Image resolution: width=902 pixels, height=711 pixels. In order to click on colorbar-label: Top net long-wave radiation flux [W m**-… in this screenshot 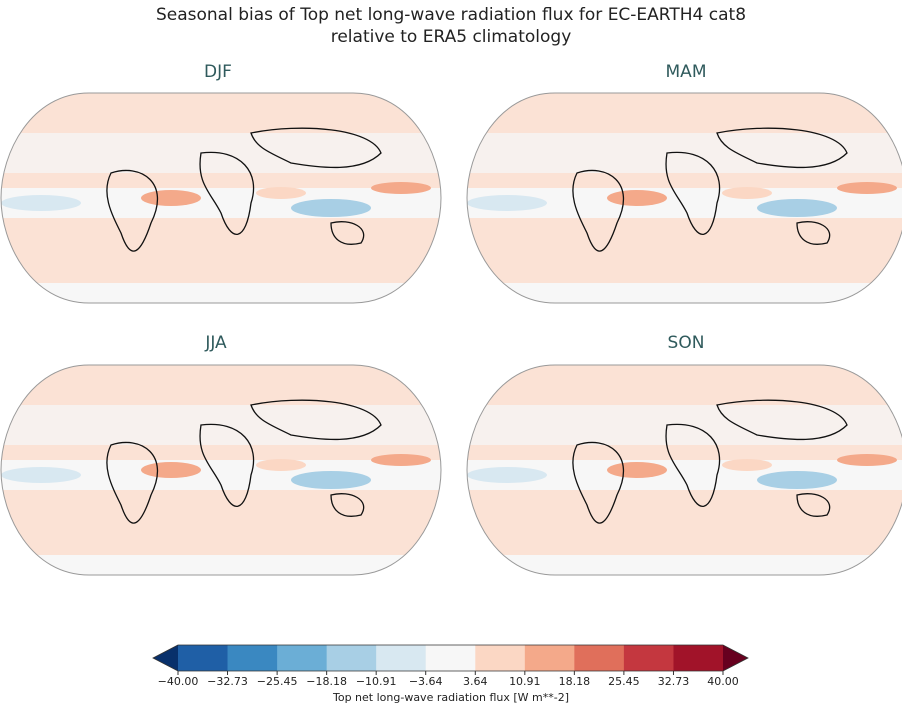, I will do `click(450, 697)`.